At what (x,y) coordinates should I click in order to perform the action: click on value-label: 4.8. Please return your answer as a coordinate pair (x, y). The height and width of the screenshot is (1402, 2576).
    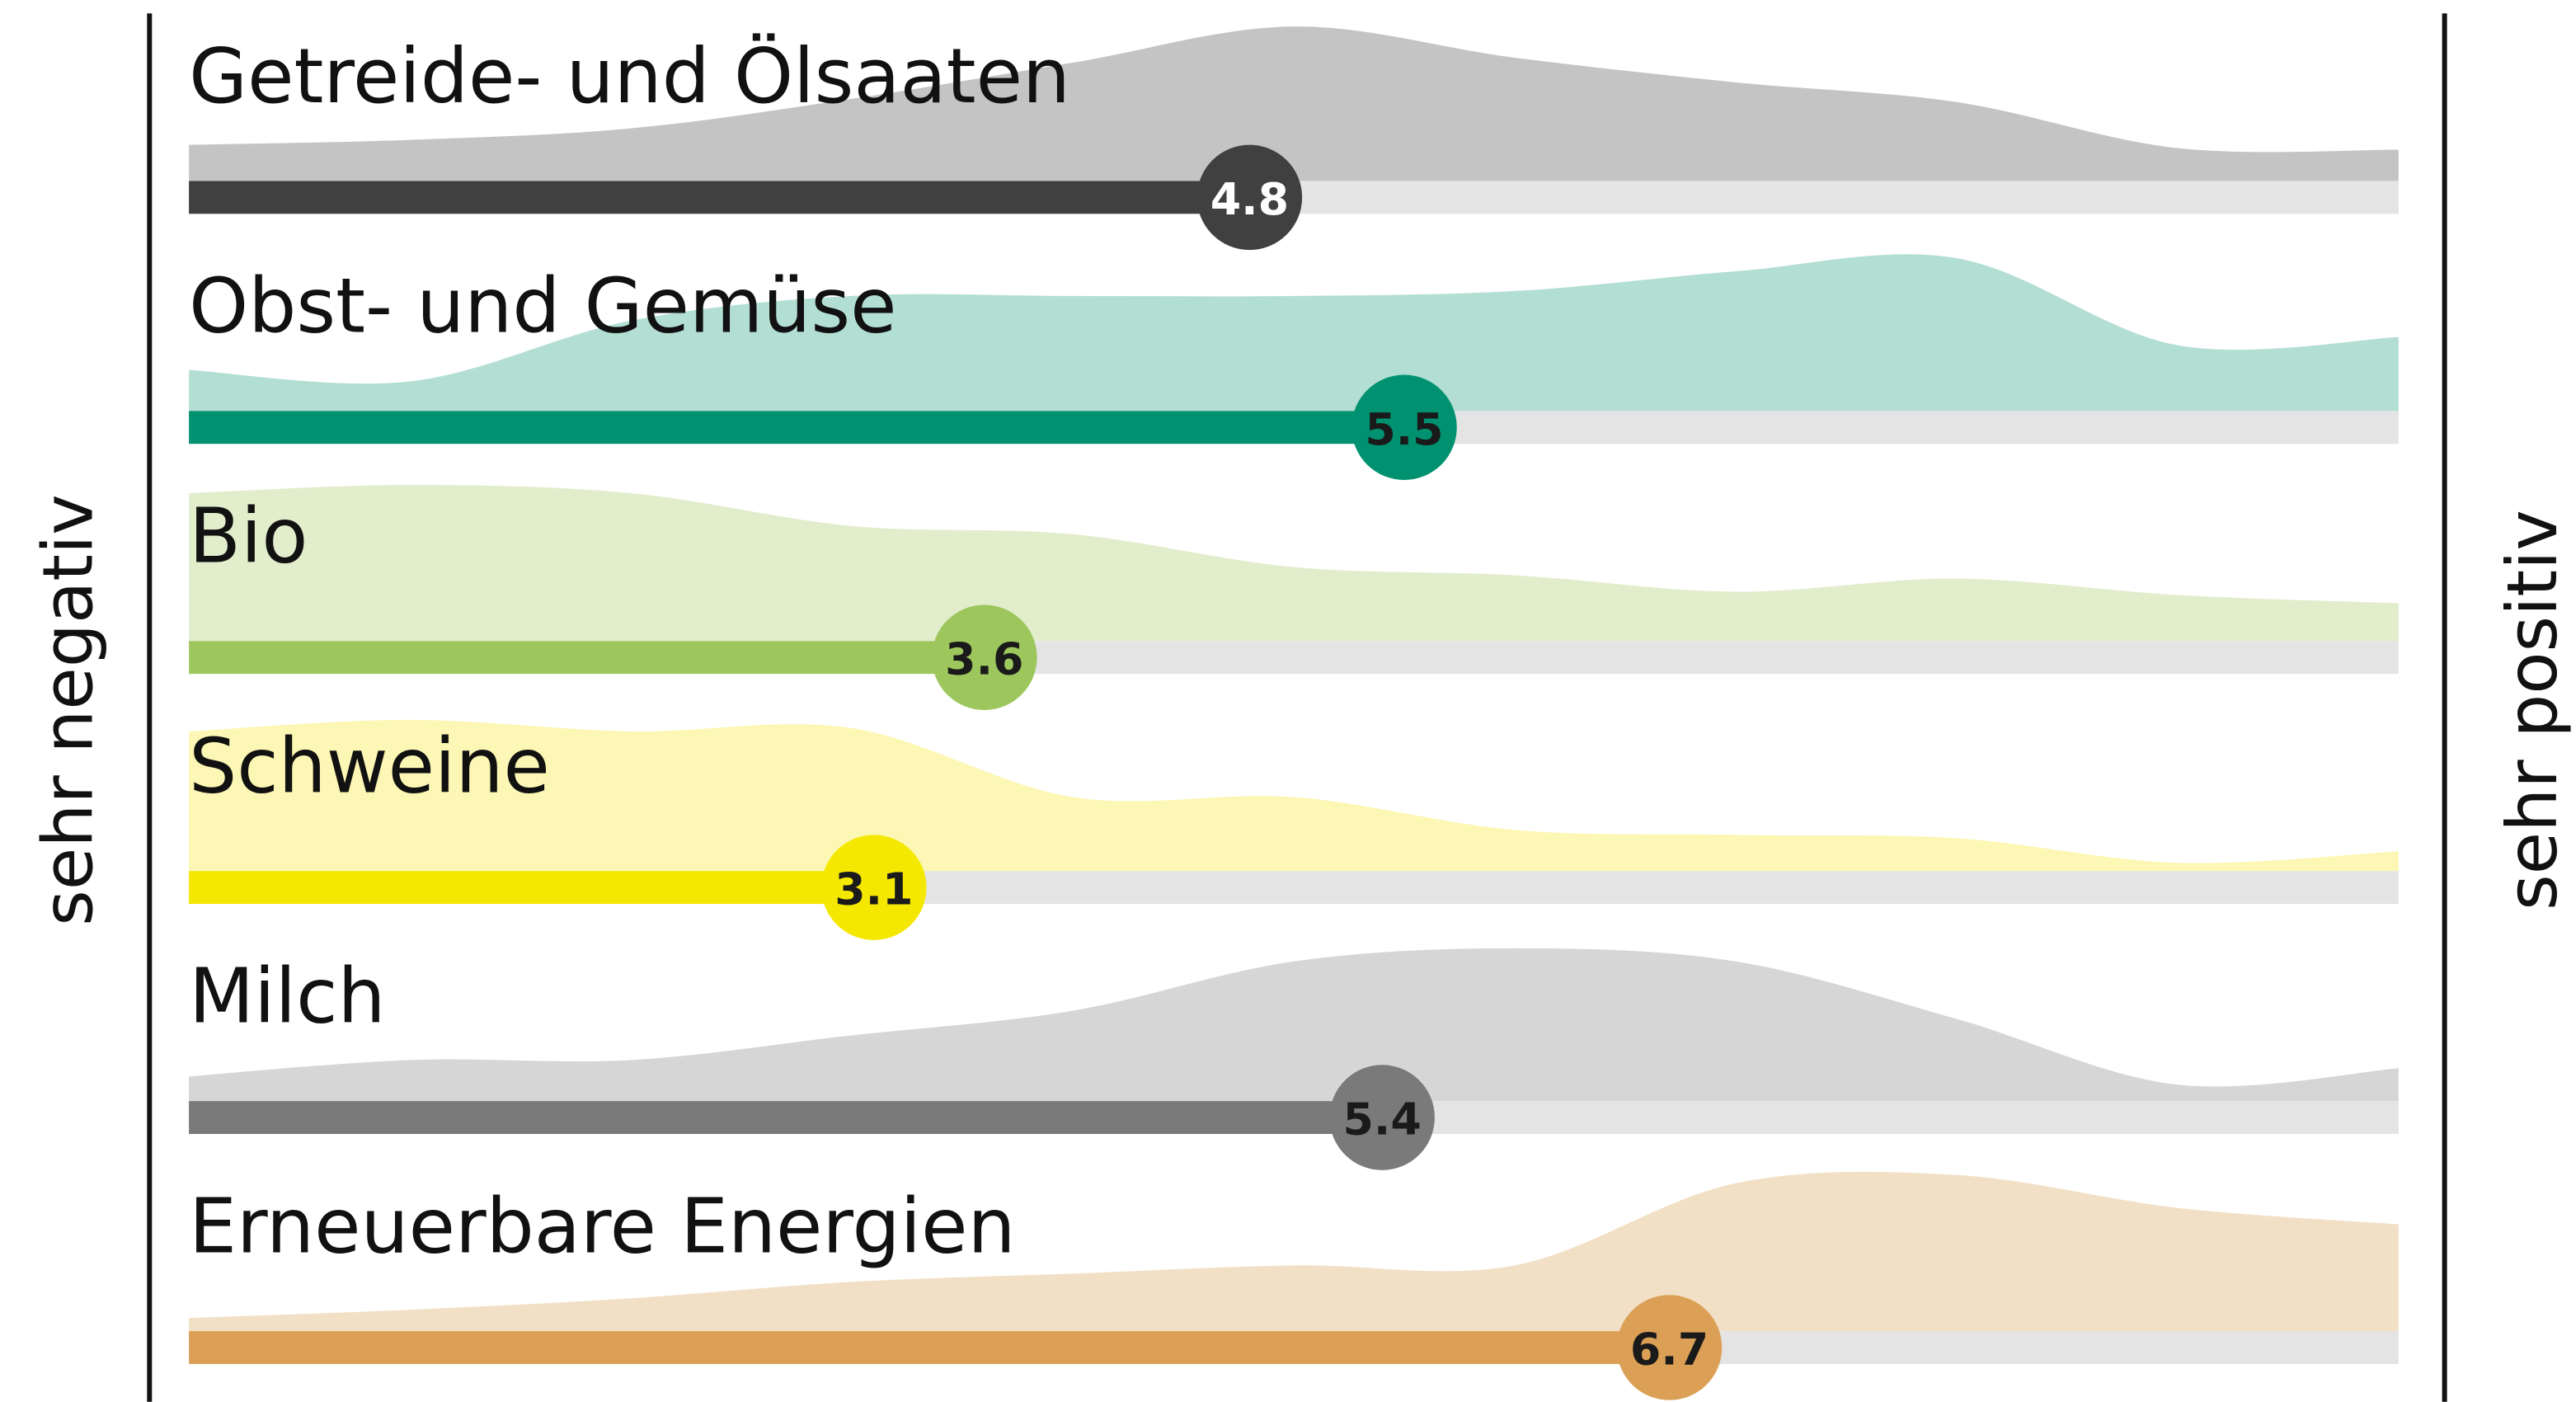
    Looking at the image, I should click on (1249, 199).